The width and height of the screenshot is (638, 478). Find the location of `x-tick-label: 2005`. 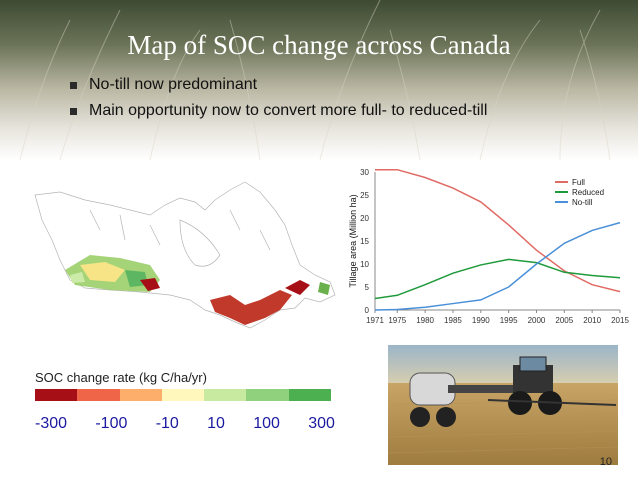

x-tick-label: 2005 is located at coordinates (564, 320).